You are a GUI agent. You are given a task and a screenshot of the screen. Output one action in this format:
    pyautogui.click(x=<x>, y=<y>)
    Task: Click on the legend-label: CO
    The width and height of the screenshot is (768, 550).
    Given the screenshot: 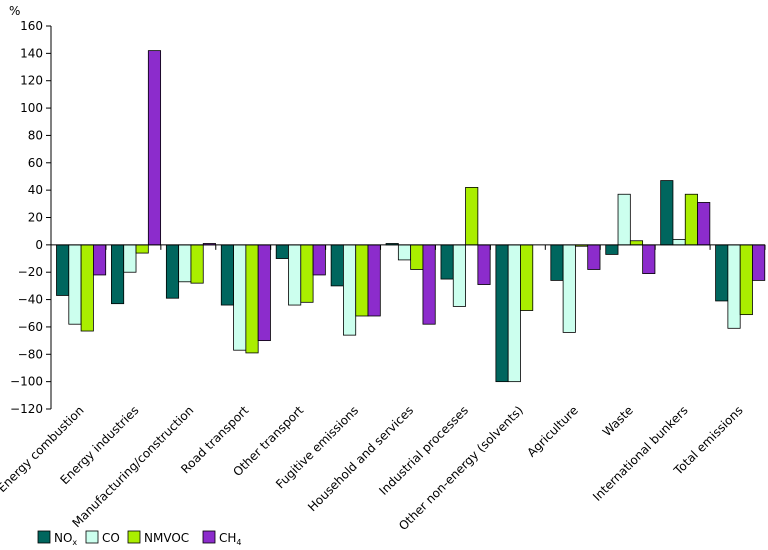 What is the action you would take?
    pyautogui.click(x=111, y=538)
    